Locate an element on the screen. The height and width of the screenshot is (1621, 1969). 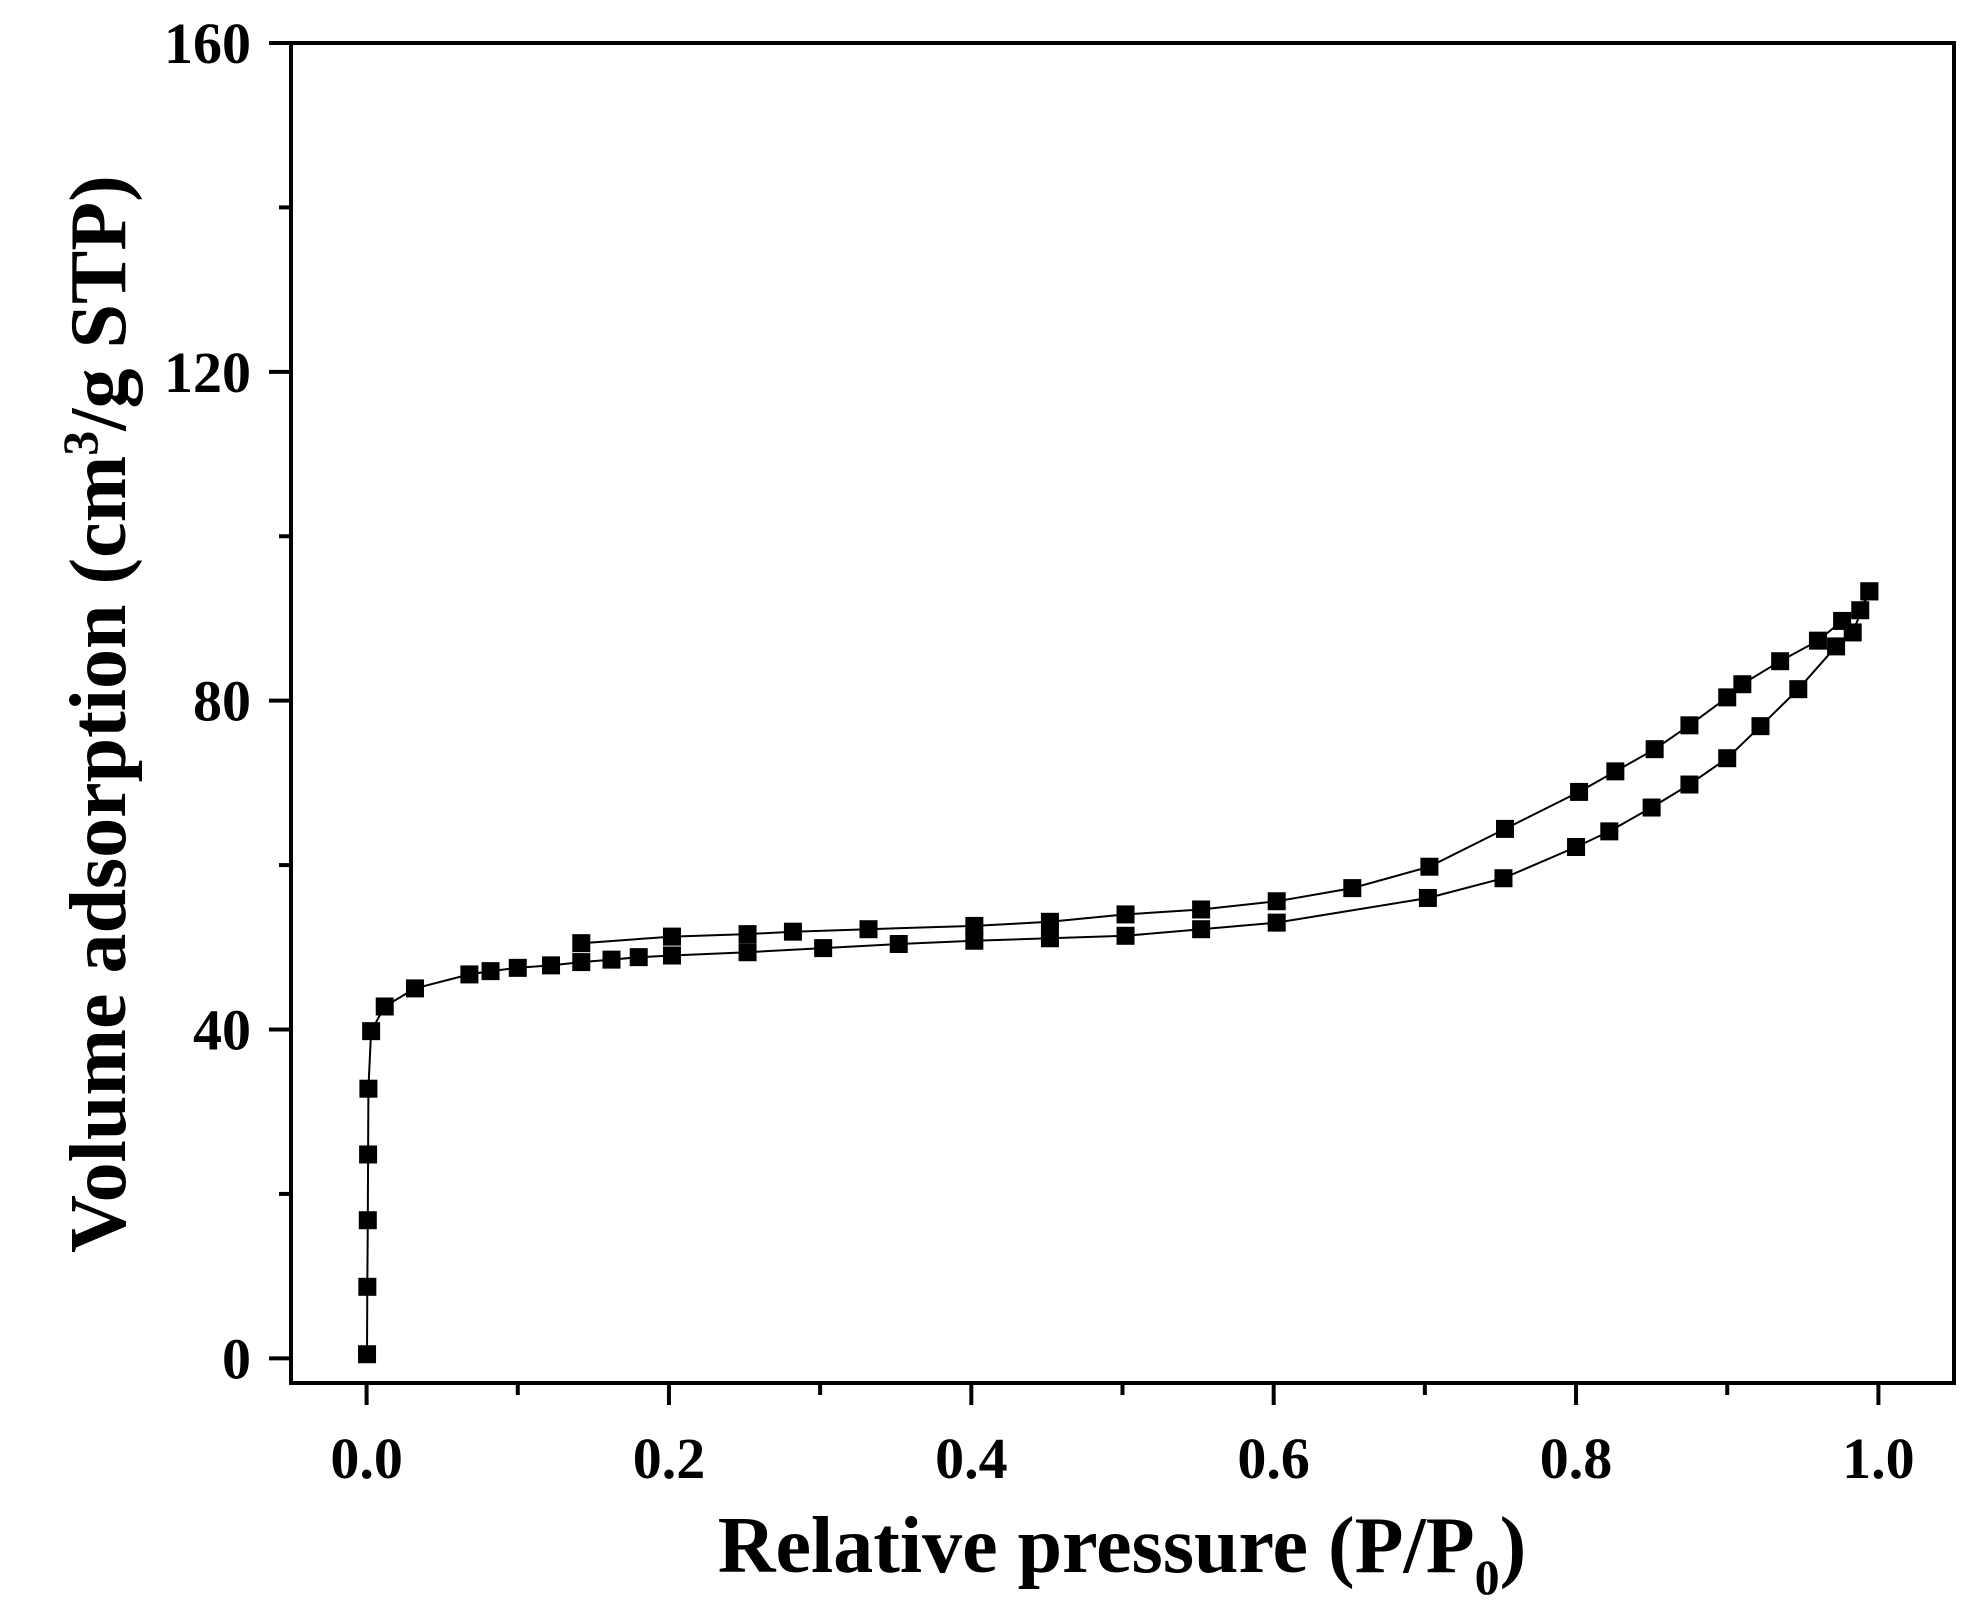
x-tick-label: 0.4 is located at coordinates (971, 1458).